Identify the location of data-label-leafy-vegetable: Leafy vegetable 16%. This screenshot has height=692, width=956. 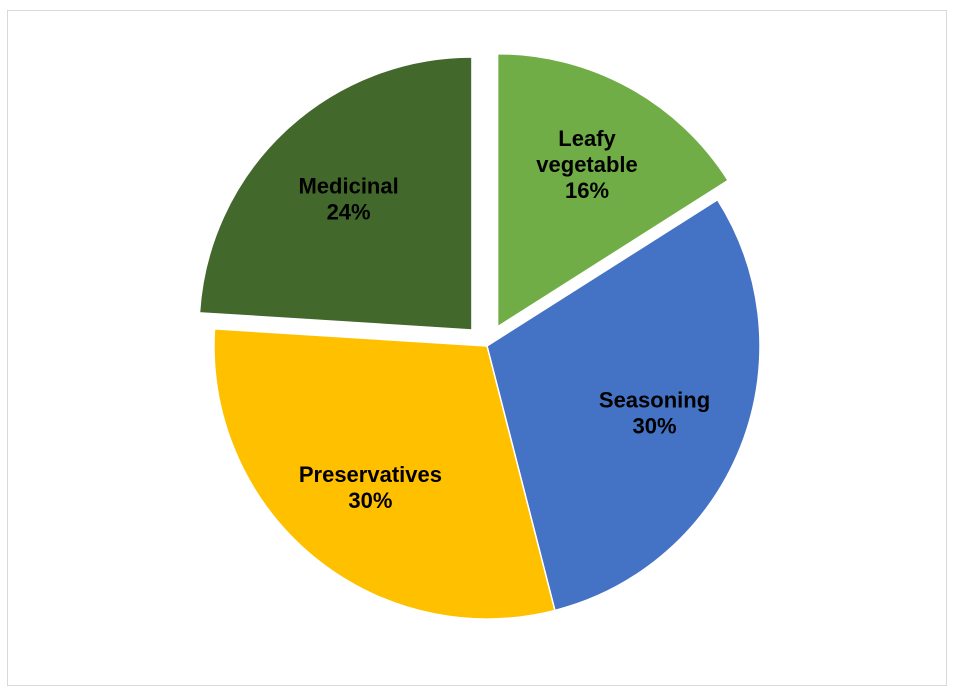
(587, 164).